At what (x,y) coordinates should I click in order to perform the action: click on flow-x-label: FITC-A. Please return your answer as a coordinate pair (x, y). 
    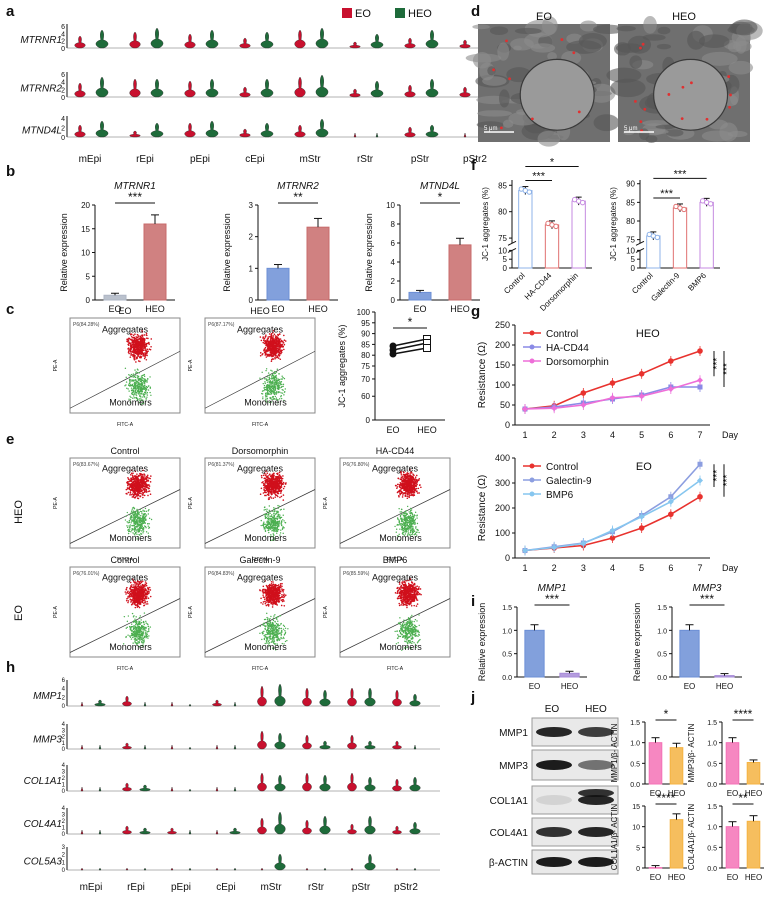
    Looking at the image, I should click on (125, 560).